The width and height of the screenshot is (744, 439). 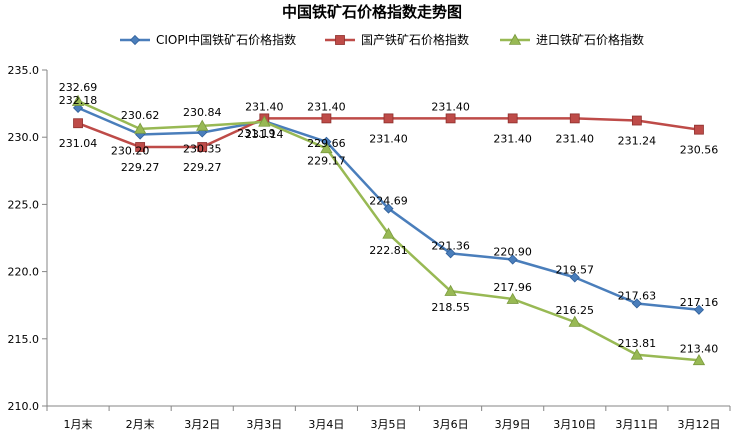 What do you see at coordinates (202, 424) in the screenshot?
I see `x-tick-label: 3月2日` at bounding box center [202, 424].